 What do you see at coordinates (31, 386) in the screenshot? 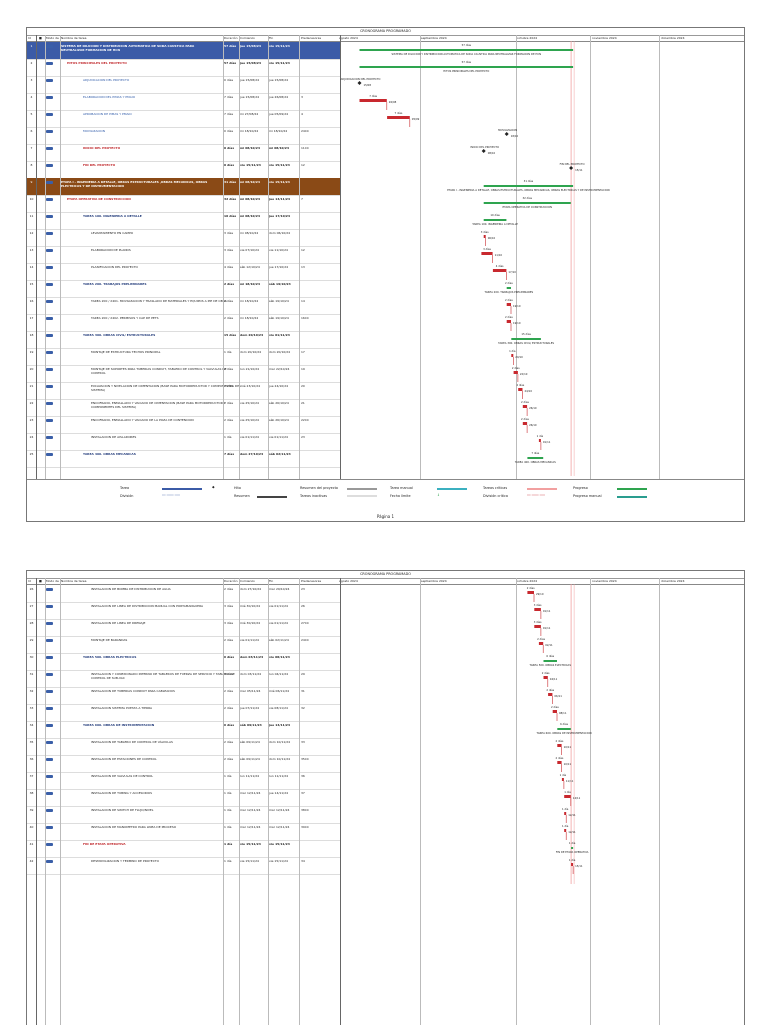
I see `task-id: 21` at bounding box center [31, 386].